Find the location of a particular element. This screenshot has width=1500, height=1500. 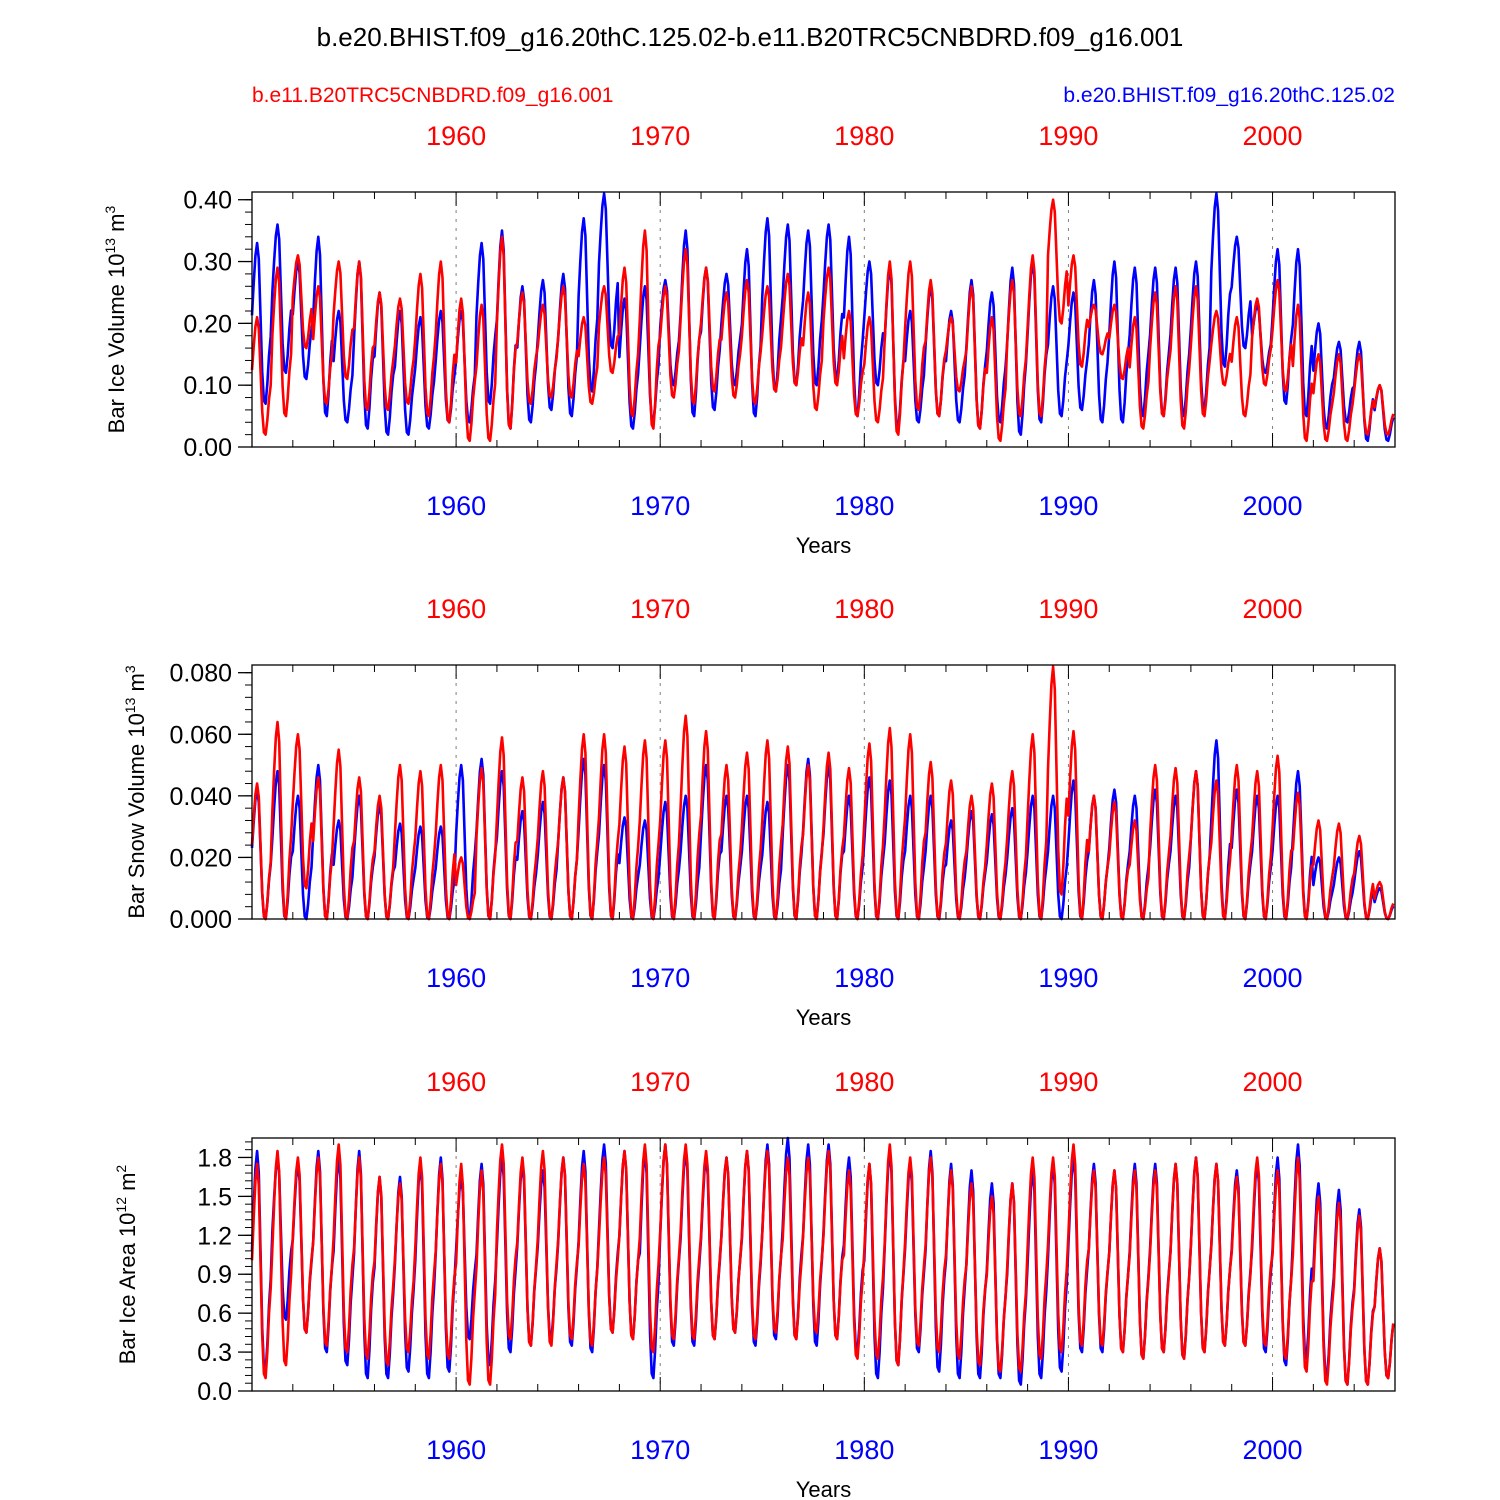

snow-volume-y-label-text: Bar Snow Volume 10 is located at coordinates (136, 815).